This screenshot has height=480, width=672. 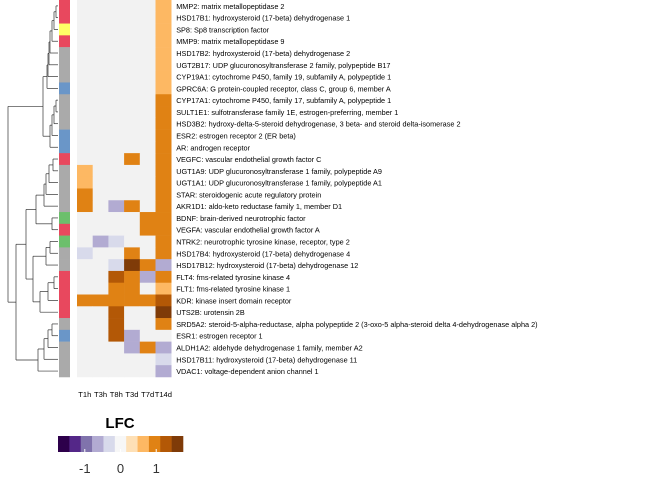 I want to click on legend-color-bar, so click(x=121, y=444).